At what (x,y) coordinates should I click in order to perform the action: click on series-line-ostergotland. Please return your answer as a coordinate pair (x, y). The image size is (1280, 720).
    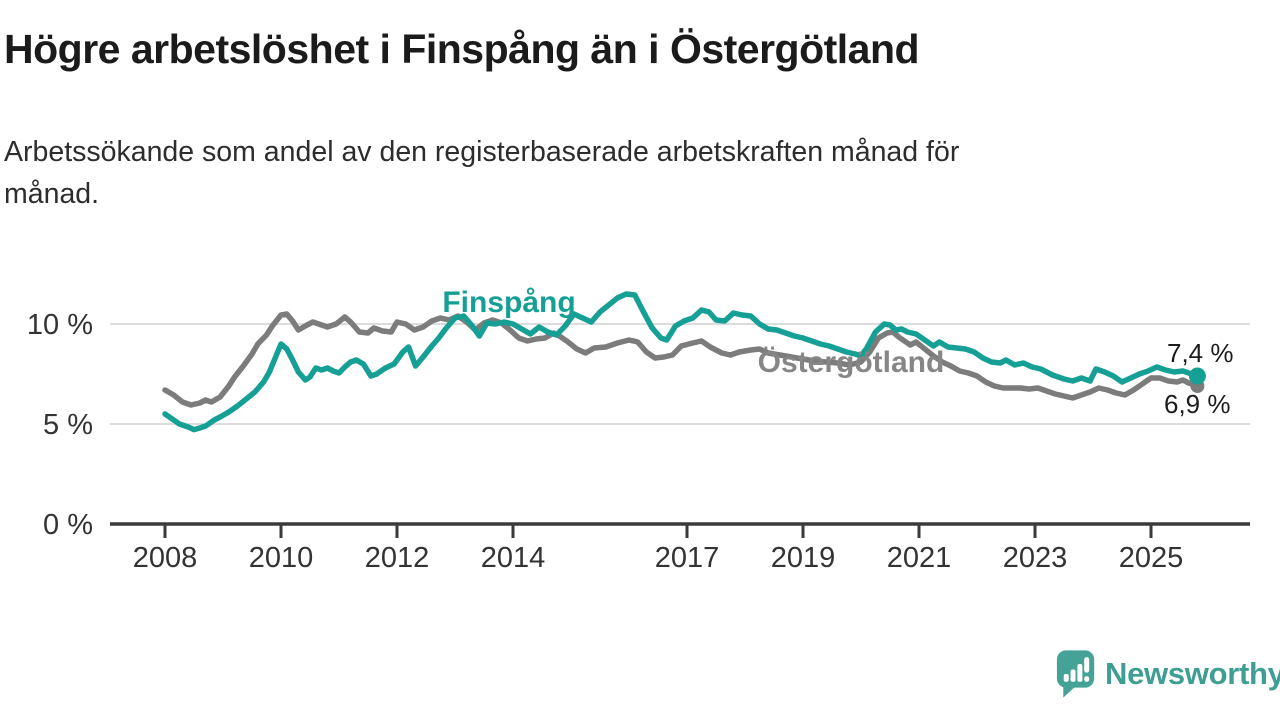
    Looking at the image, I should click on (681, 359).